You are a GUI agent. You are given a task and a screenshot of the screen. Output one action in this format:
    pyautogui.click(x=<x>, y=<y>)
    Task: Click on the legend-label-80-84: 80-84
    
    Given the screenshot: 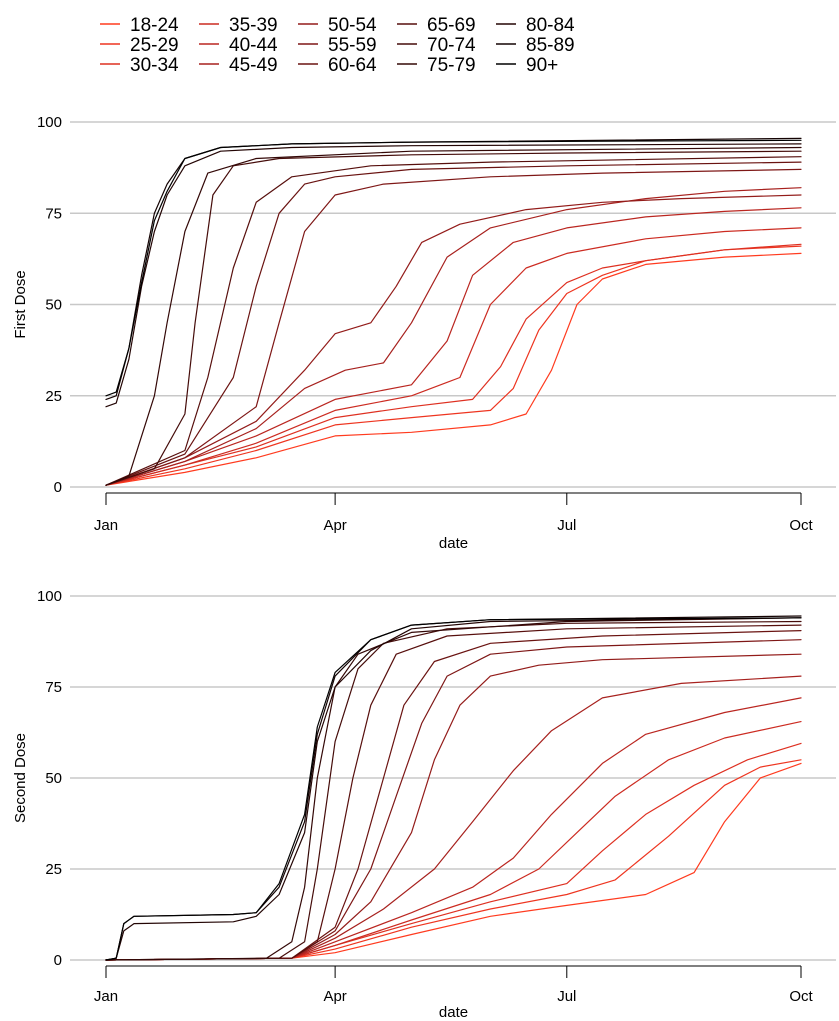 What is the action you would take?
    pyautogui.click(x=550, y=25)
    